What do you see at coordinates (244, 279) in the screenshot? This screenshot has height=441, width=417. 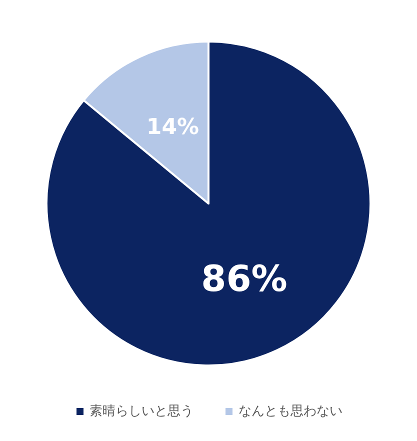 I see `data-label: 86%` at bounding box center [244, 279].